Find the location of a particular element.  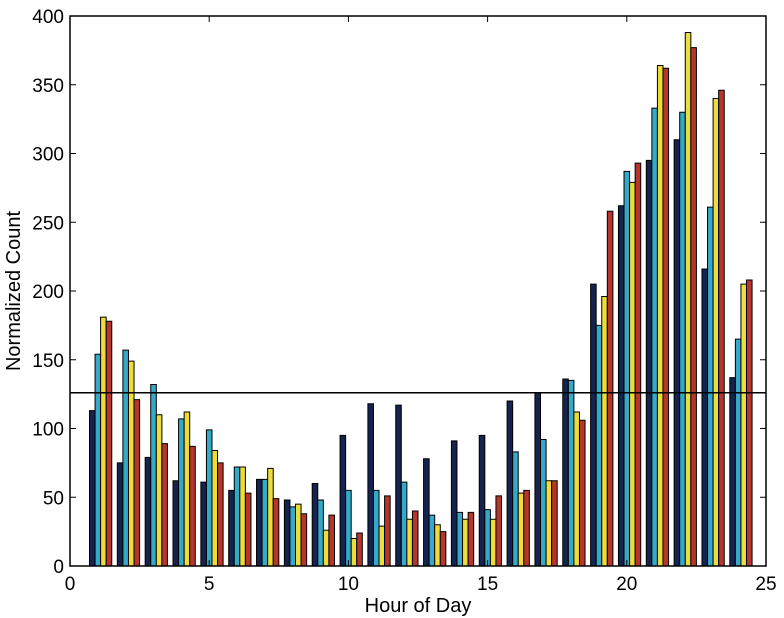

y-axis-label: Normalized Count is located at coordinates (14, 291).